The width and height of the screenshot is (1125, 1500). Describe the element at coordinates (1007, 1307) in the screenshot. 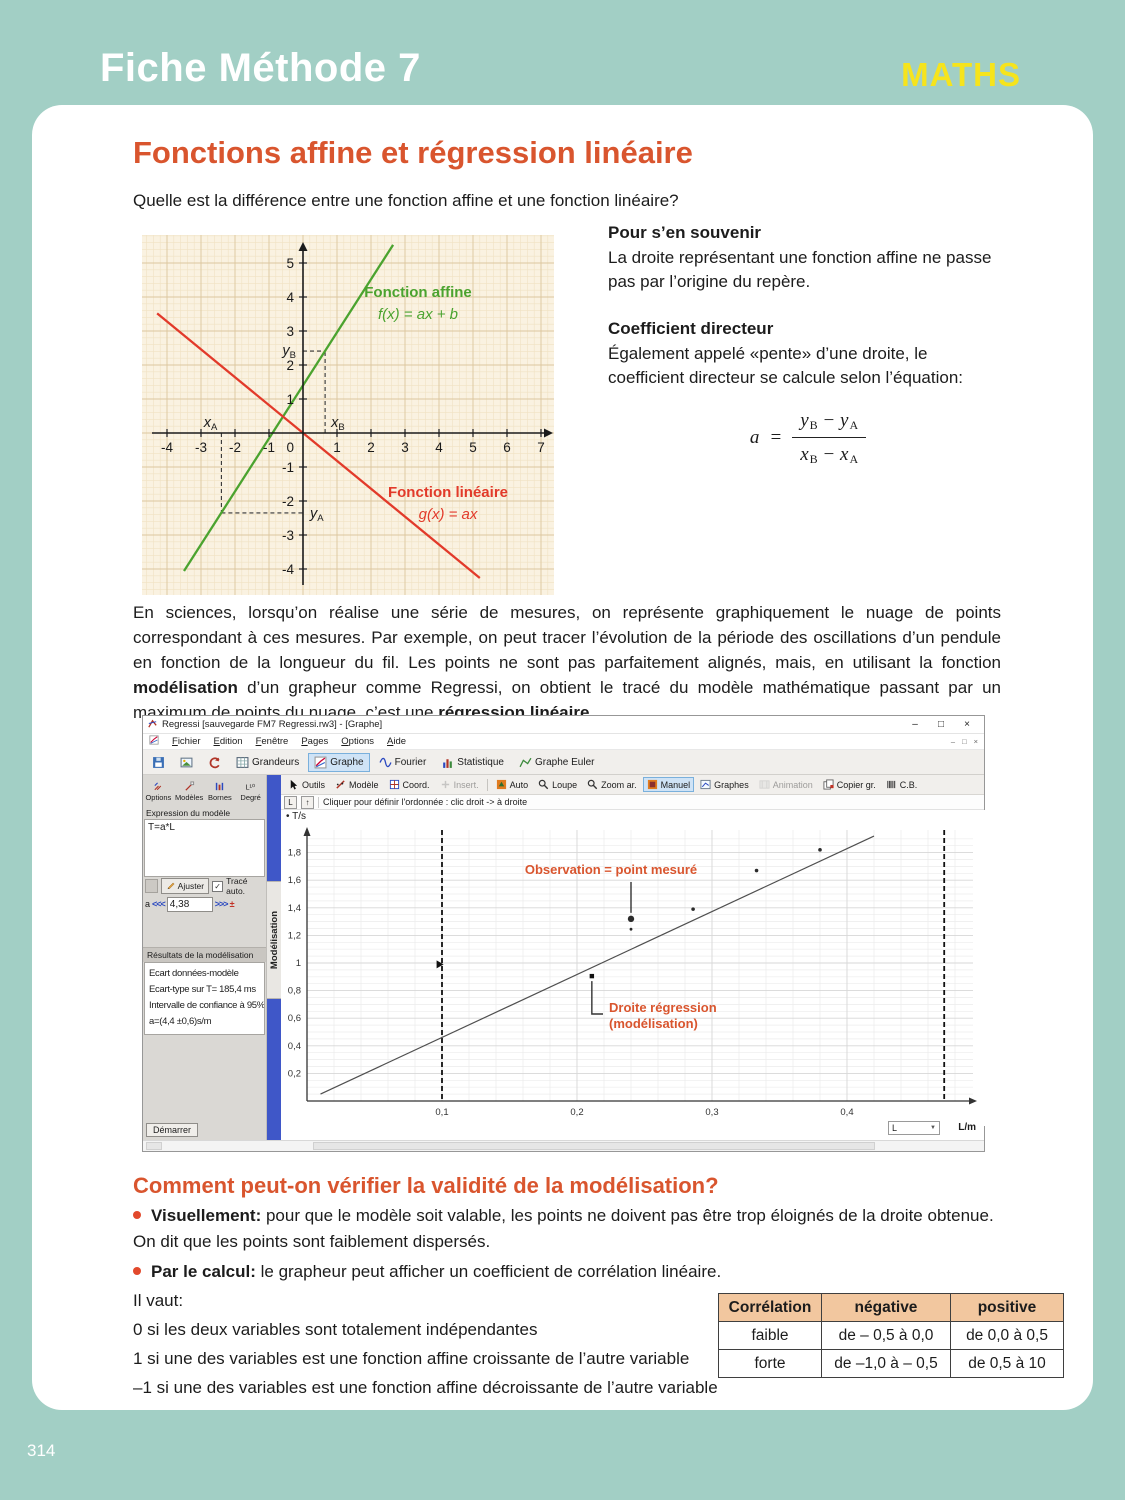

I see `table-header-positive: positive` at that location.